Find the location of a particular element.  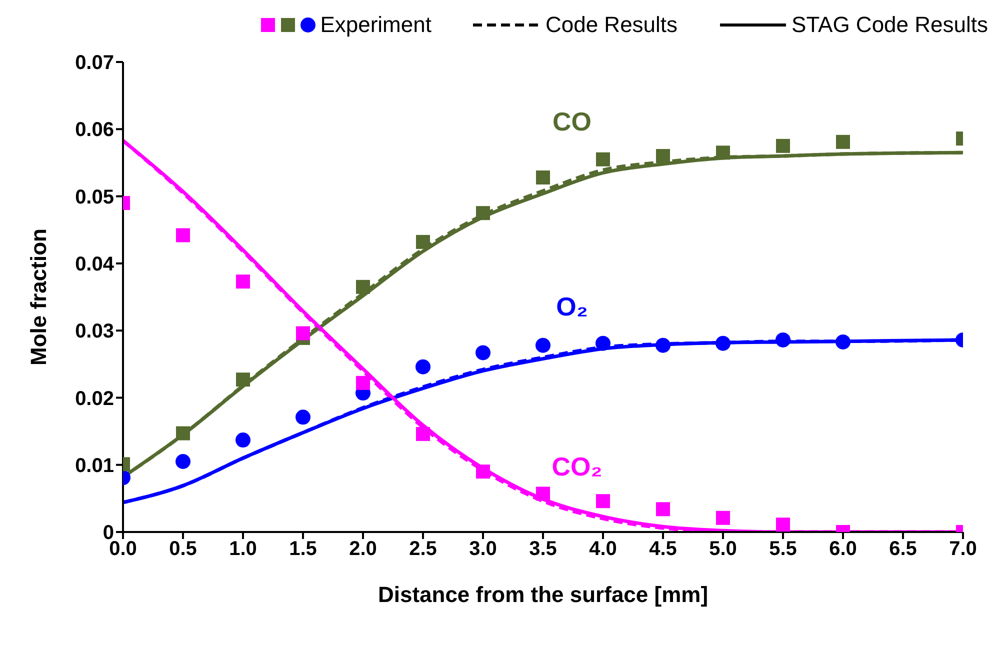

annotation: CO is located at coordinates (572, 122).